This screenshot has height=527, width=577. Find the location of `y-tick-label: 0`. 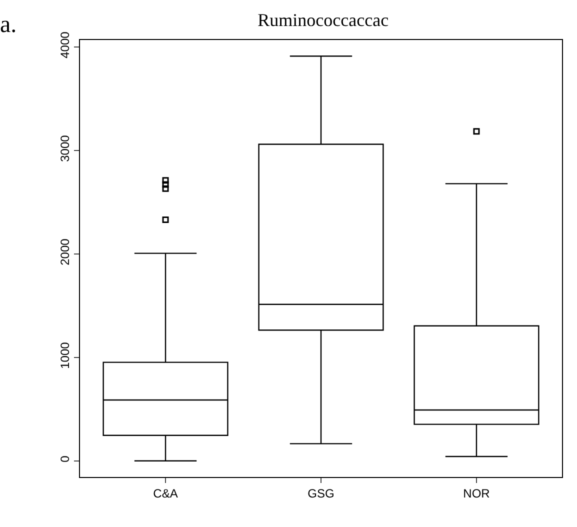

y-tick-label: 0 is located at coordinates (65, 458).